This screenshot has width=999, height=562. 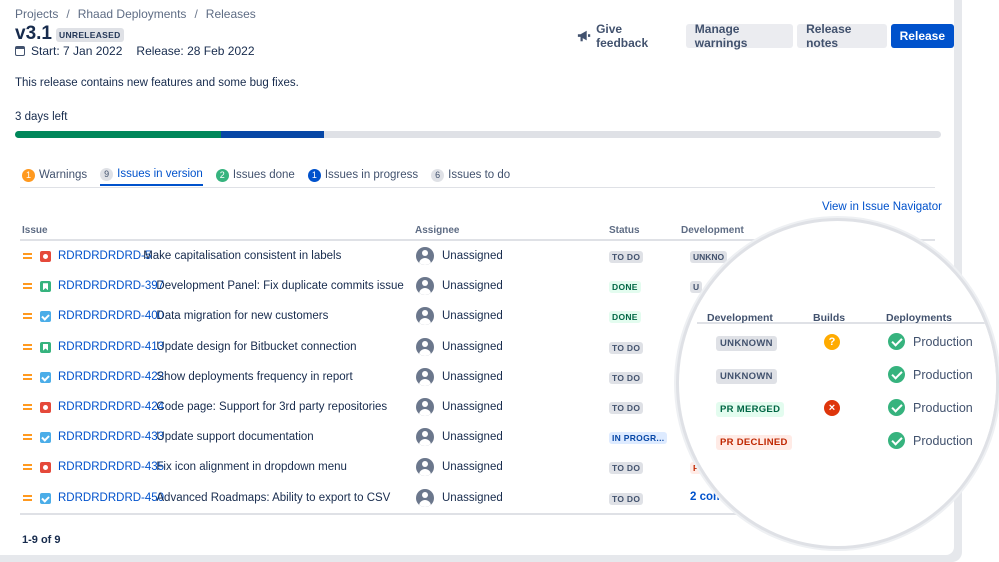 What do you see at coordinates (222, 175) in the screenshot?
I see `tab-count-badge: 2` at bounding box center [222, 175].